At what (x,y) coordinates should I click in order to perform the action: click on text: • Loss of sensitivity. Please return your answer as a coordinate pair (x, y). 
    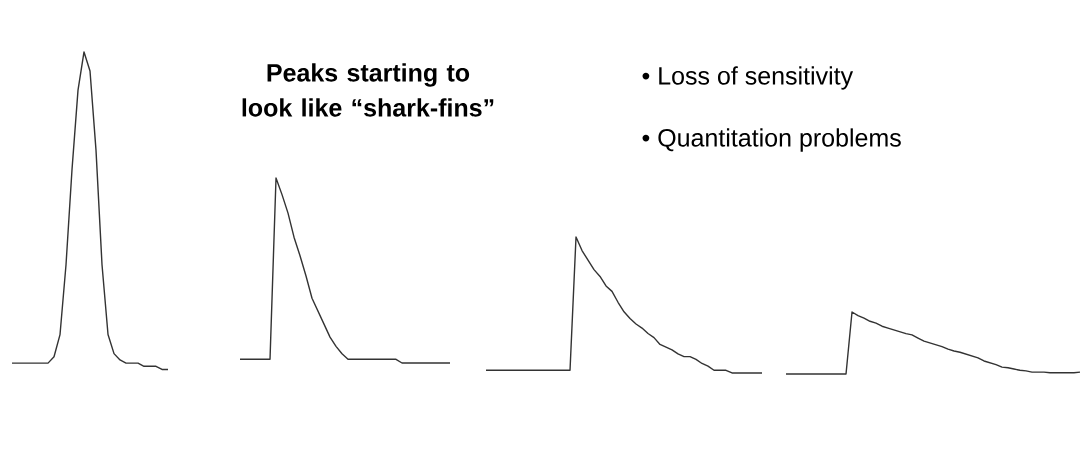
    Looking at the image, I should click on (748, 78).